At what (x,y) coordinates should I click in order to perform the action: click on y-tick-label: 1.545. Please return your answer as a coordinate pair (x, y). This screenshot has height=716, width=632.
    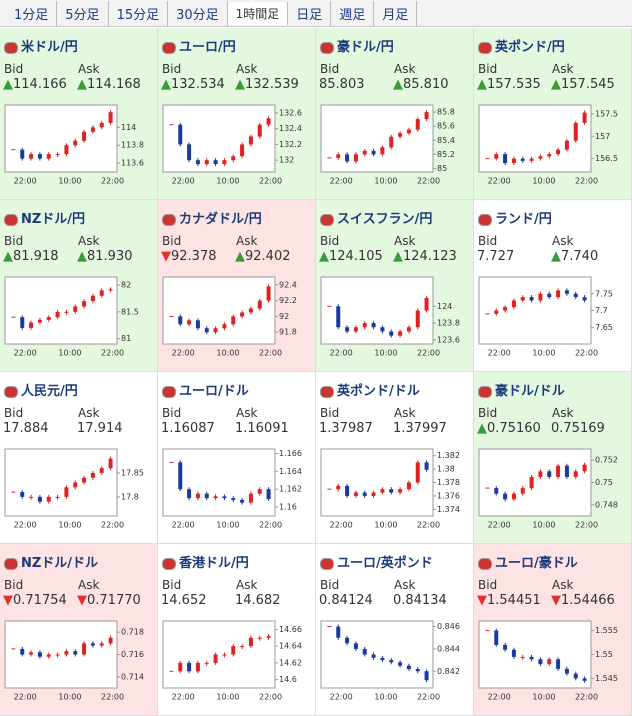
    Looking at the image, I should click on (606, 678).